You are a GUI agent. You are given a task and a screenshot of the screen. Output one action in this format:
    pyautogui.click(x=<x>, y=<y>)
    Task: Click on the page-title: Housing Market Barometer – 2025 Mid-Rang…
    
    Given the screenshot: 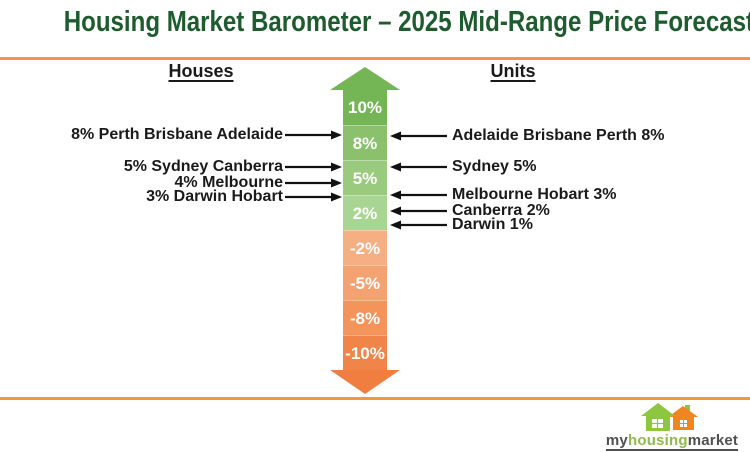 What is the action you would take?
    pyautogui.click(x=406, y=22)
    